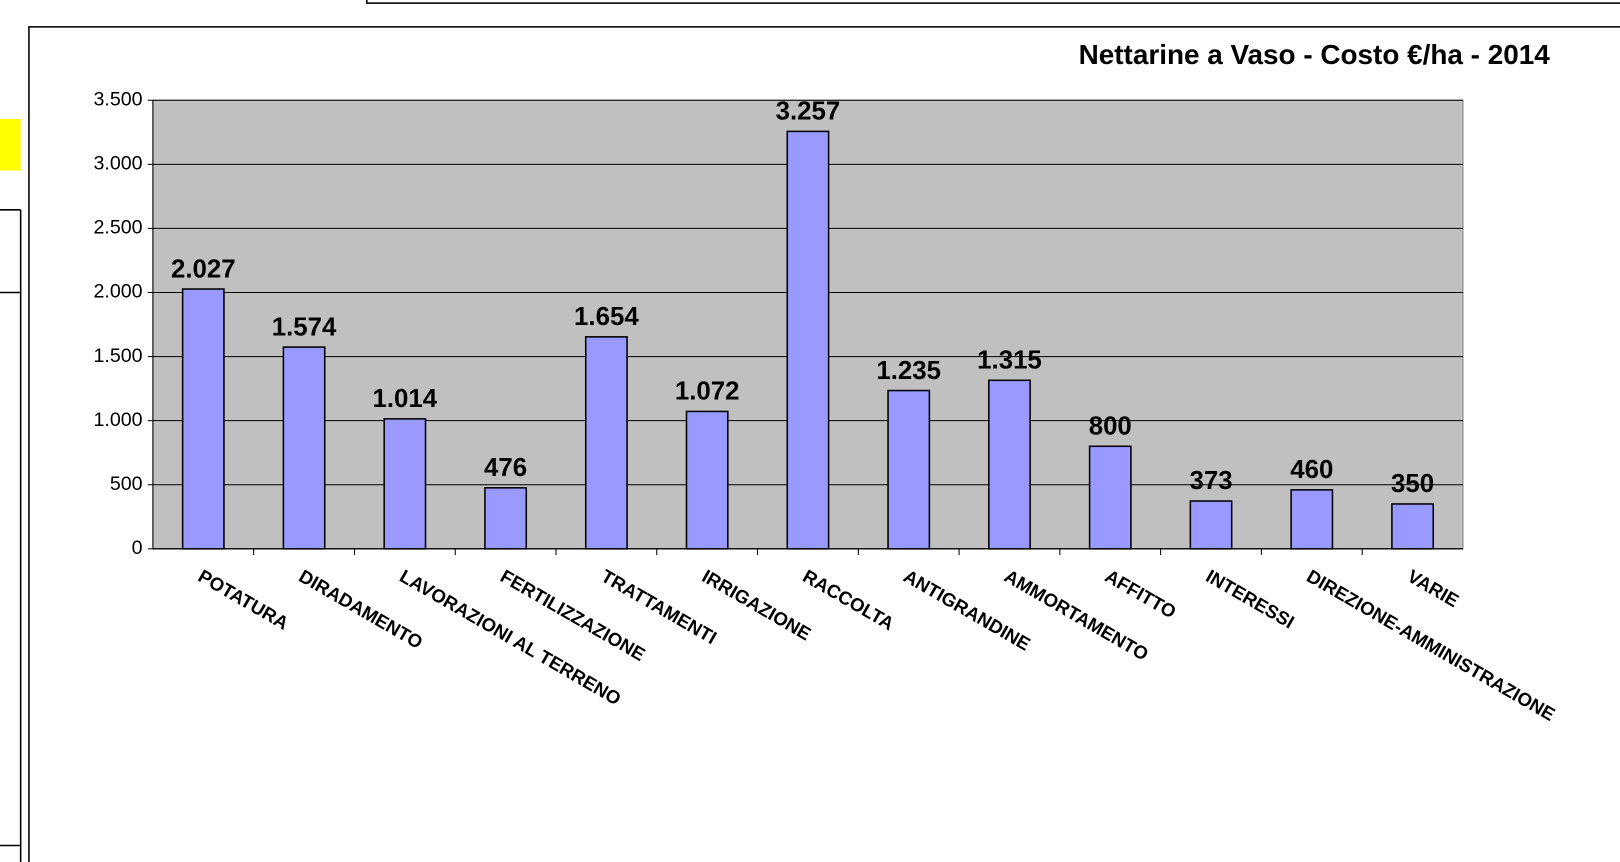 This screenshot has height=862, width=1620. I want to click on highlight, so click(10, 144).